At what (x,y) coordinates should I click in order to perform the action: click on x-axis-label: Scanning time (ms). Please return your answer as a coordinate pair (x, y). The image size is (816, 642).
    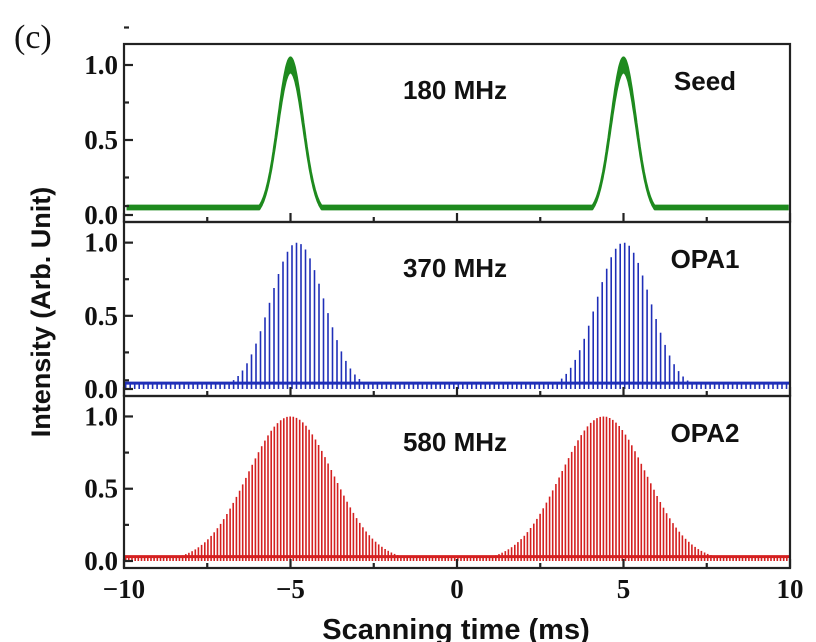
    Looking at the image, I should click on (456, 628).